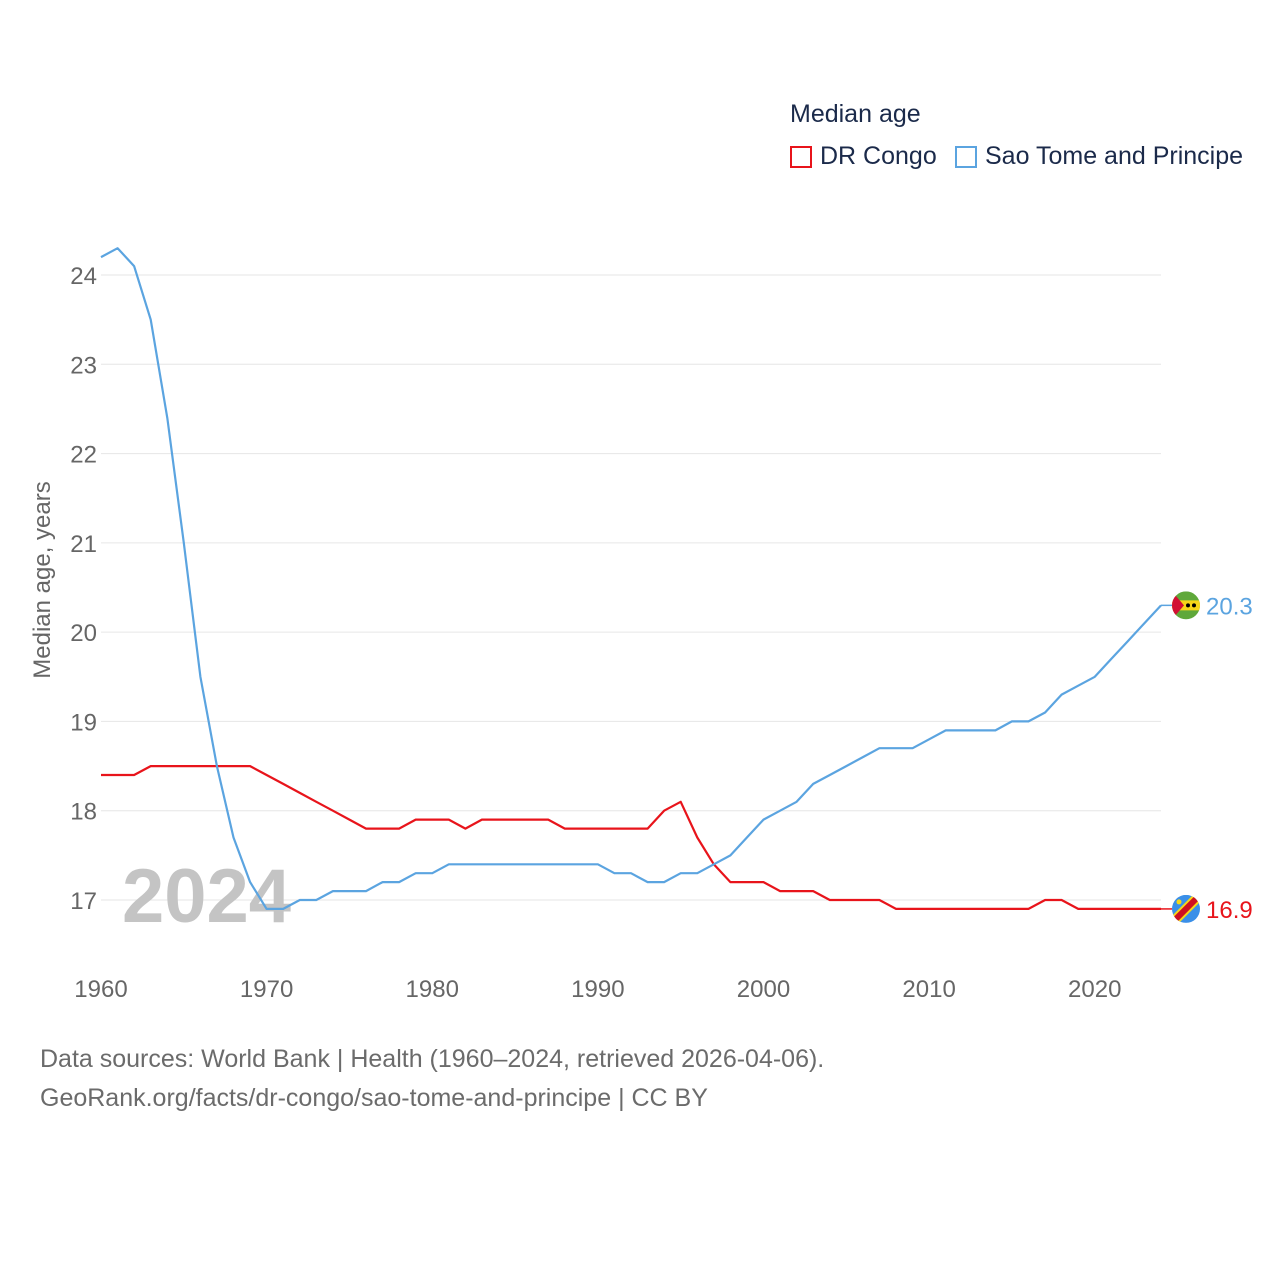 This screenshot has width=1280, height=1280. I want to click on year-watermark: 2024, so click(206, 896).